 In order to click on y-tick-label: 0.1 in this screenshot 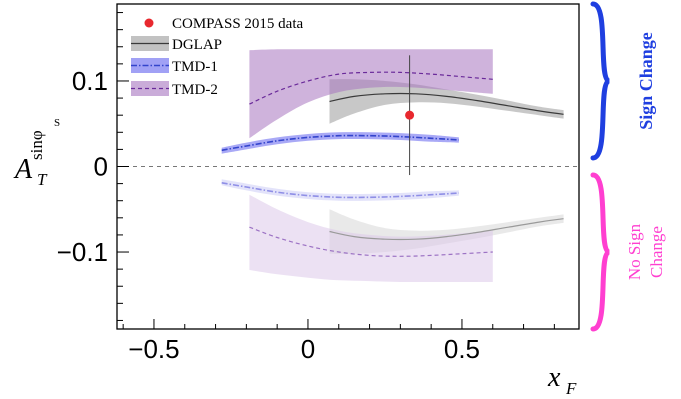, I will do `click(90, 81)`.